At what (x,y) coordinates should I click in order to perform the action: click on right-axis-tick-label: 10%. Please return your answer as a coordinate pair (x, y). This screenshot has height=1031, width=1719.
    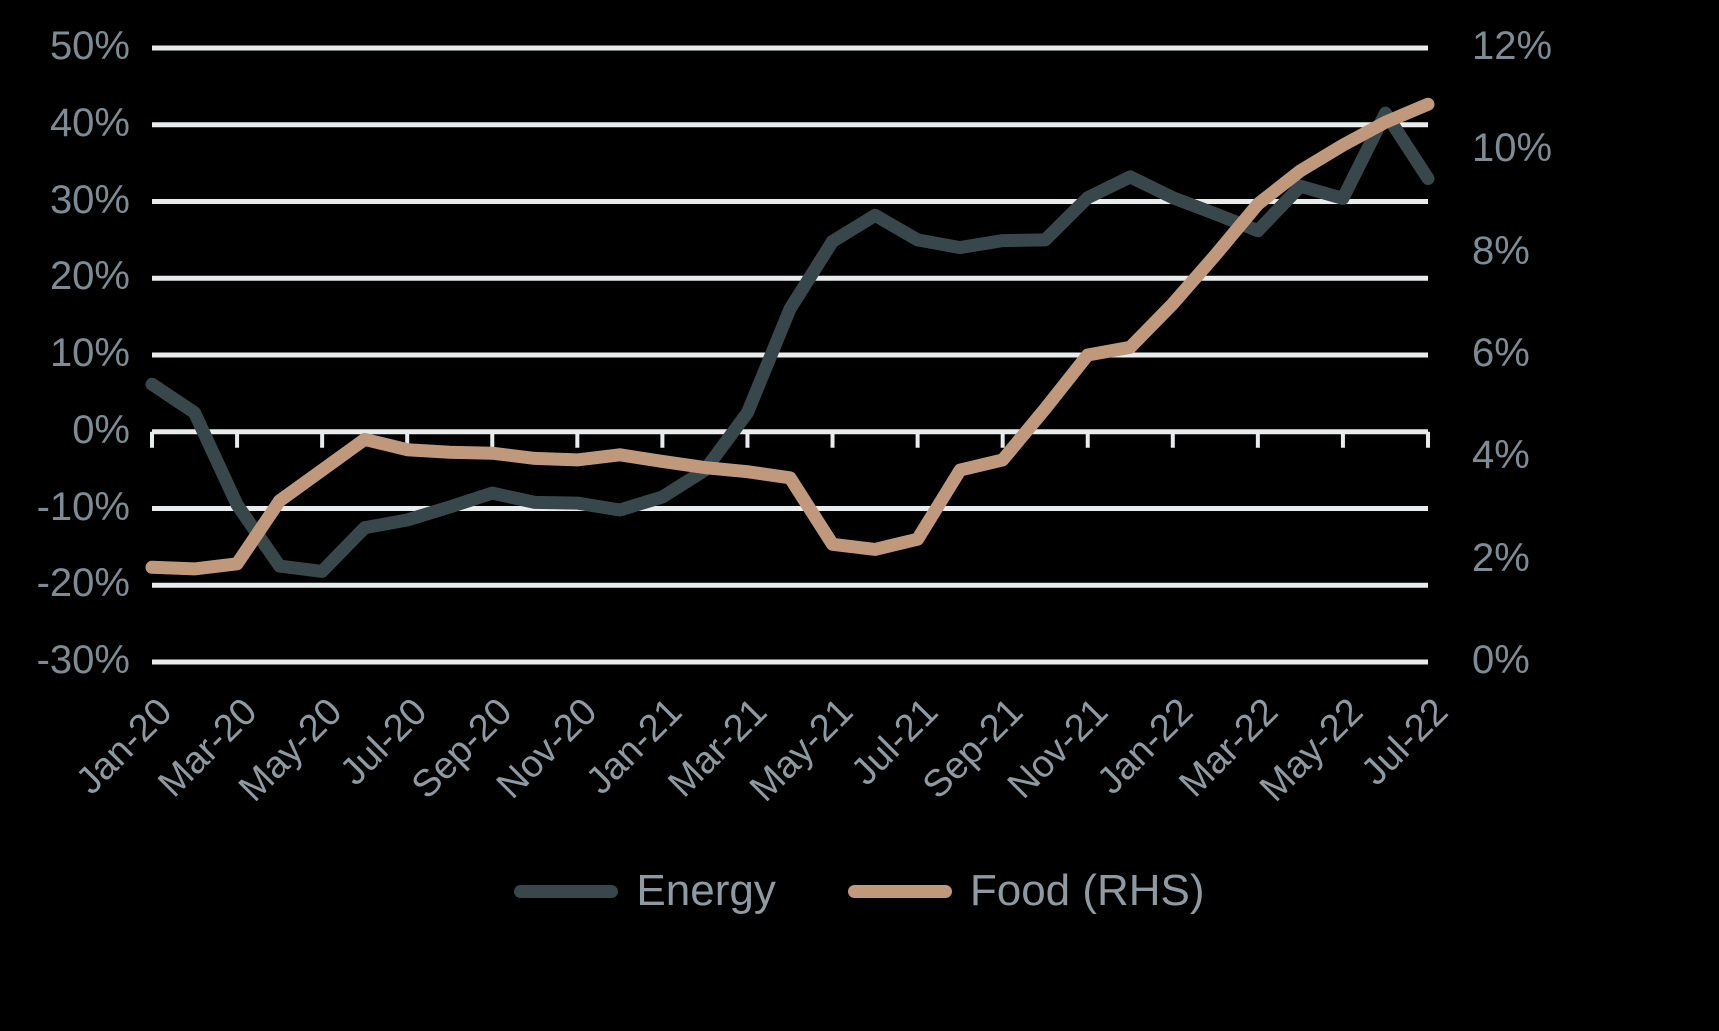
    Looking at the image, I should click on (1512, 148).